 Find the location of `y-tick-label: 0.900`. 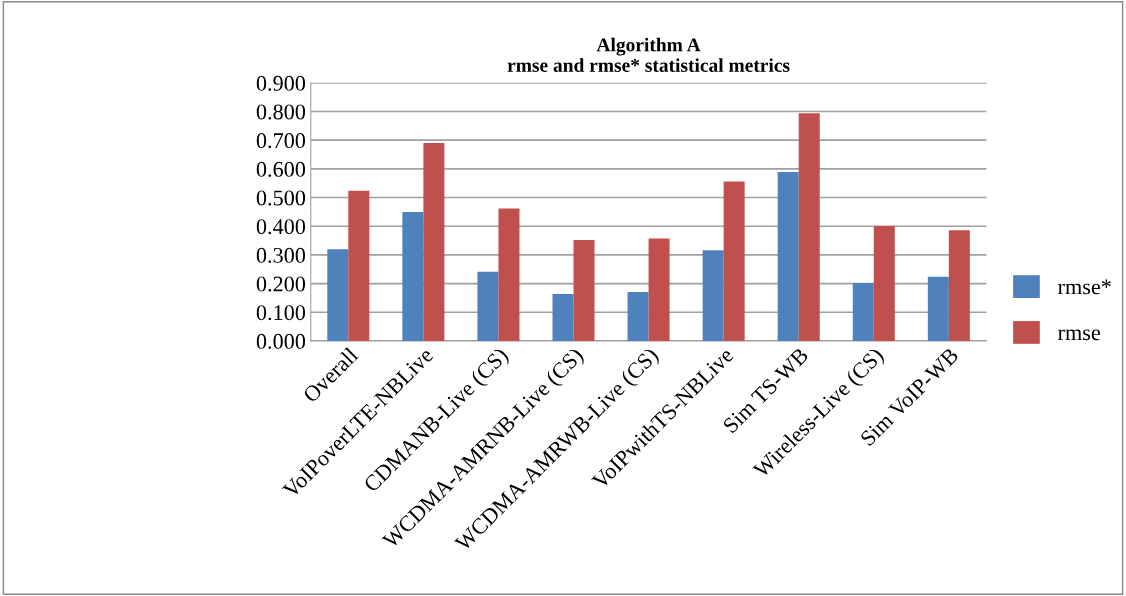

y-tick-label: 0.900 is located at coordinates (281, 83).